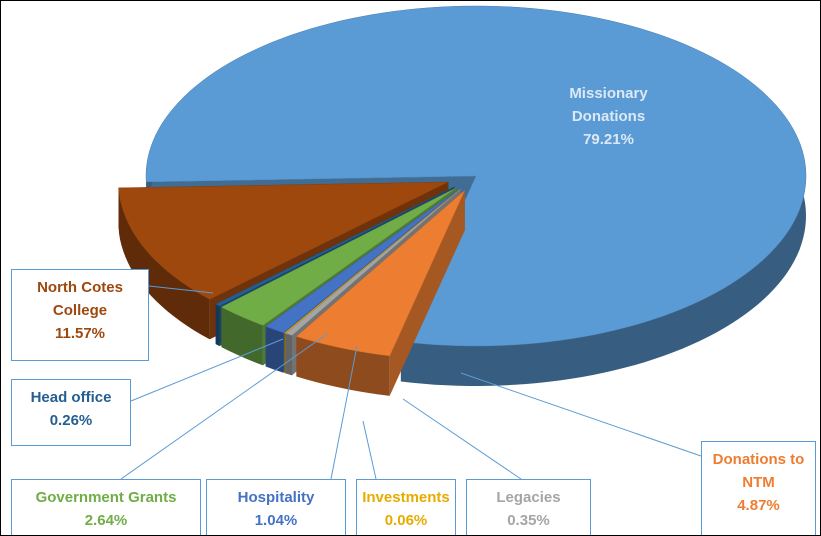  What do you see at coordinates (758, 505) in the screenshot?
I see `value-label: 4.87%` at bounding box center [758, 505].